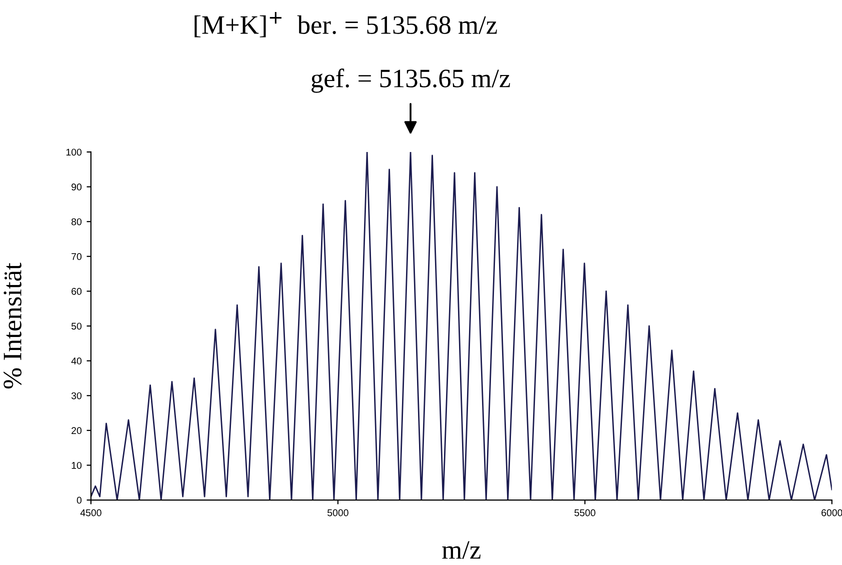  I want to click on y-tick-label: 60, so click(77, 291).